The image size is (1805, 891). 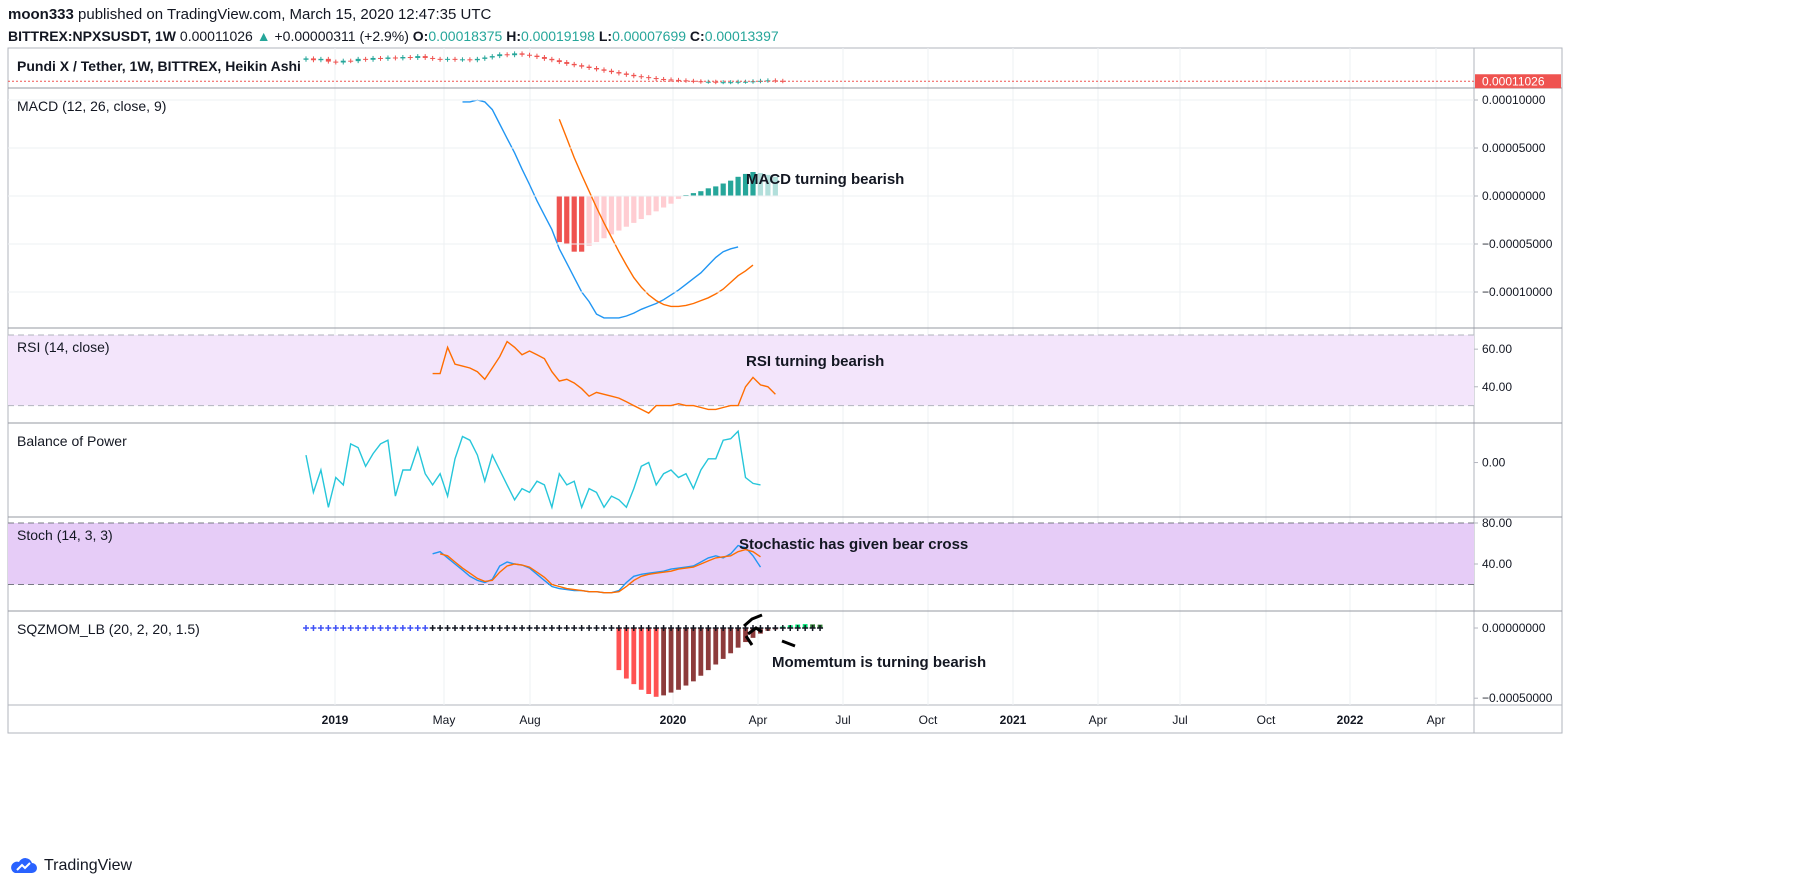 What do you see at coordinates (263, 36) in the screenshot?
I see `change-up-icon: ▲` at bounding box center [263, 36].